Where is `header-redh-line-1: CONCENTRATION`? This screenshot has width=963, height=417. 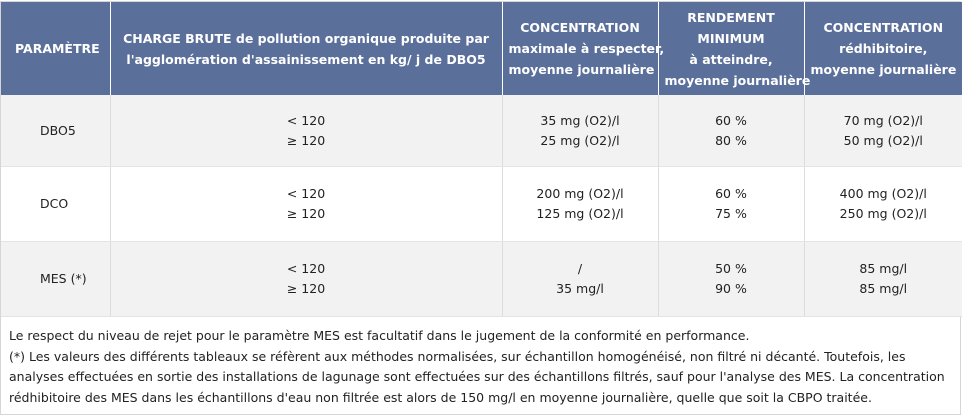
header-redh-line-1: CONCENTRATION is located at coordinates (883, 27).